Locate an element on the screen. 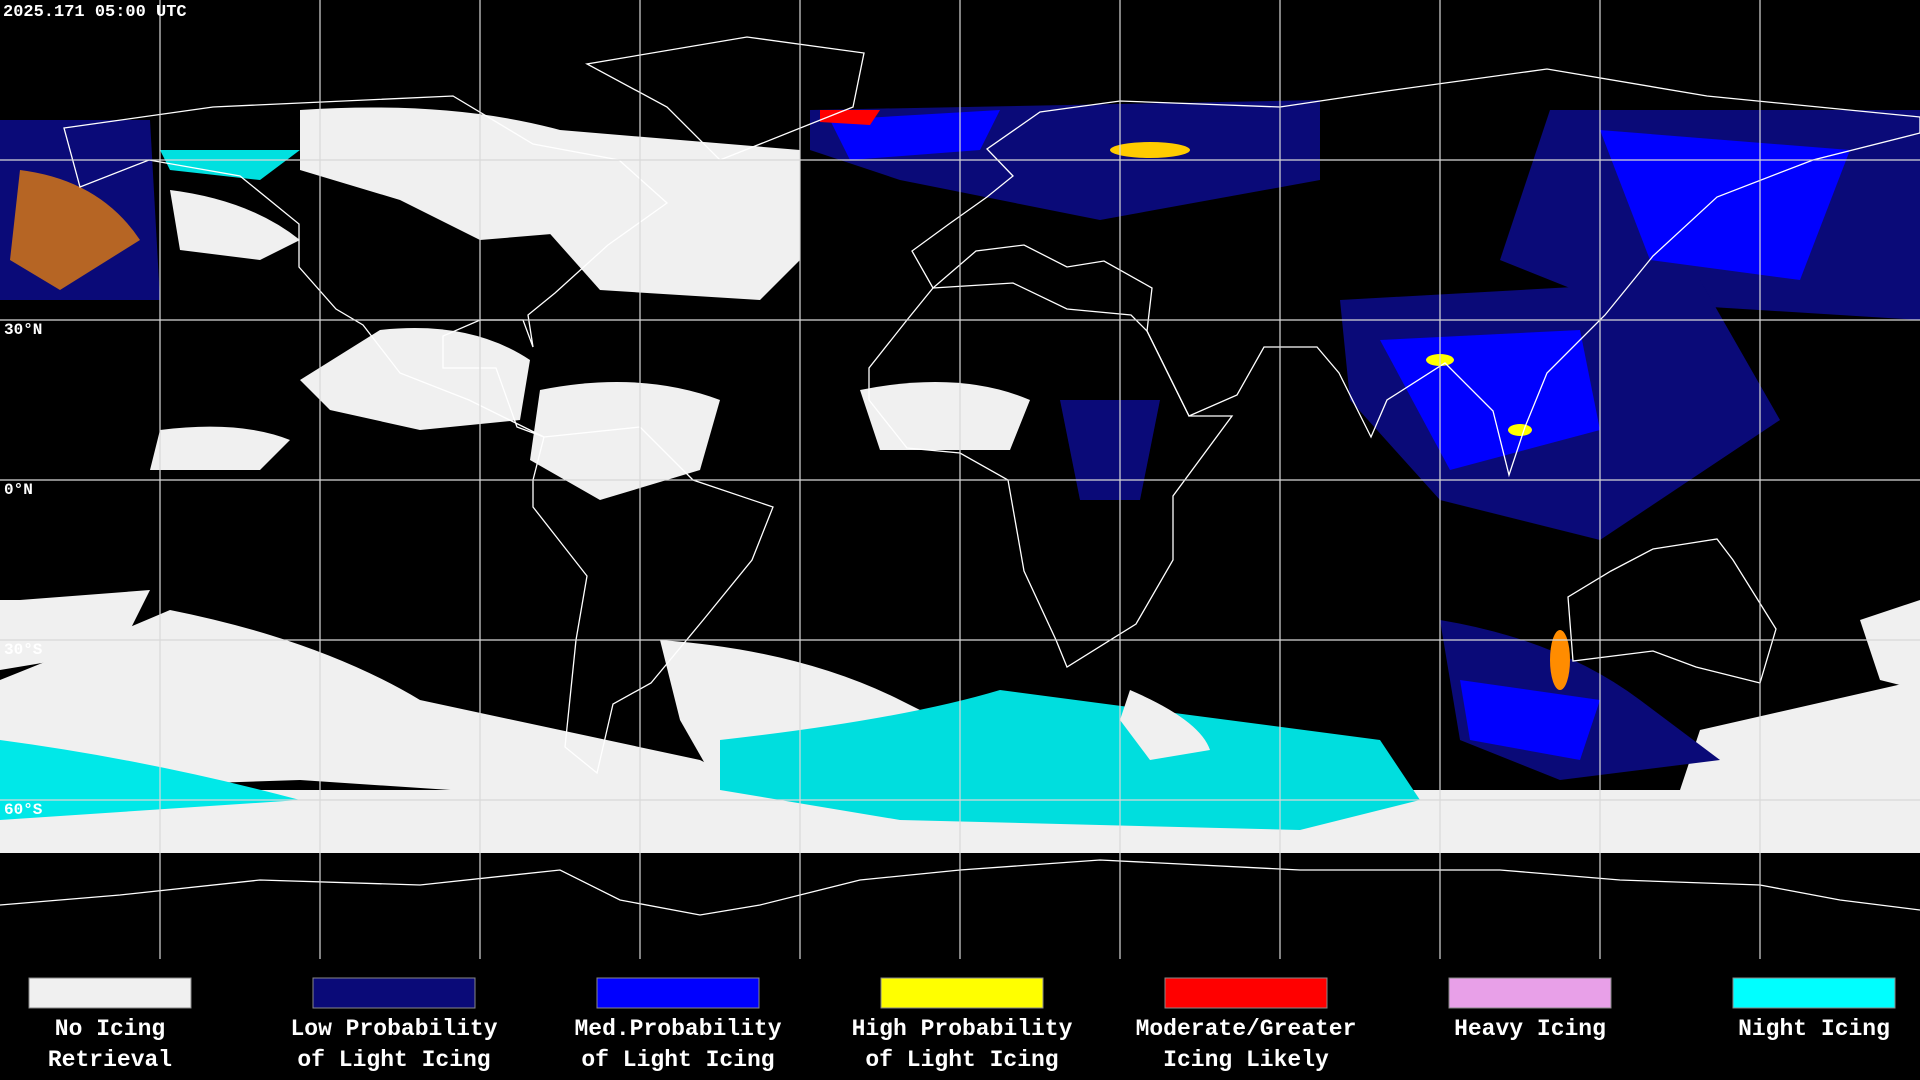  legend-label: Retrieval is located at coordinates (110, 1060).